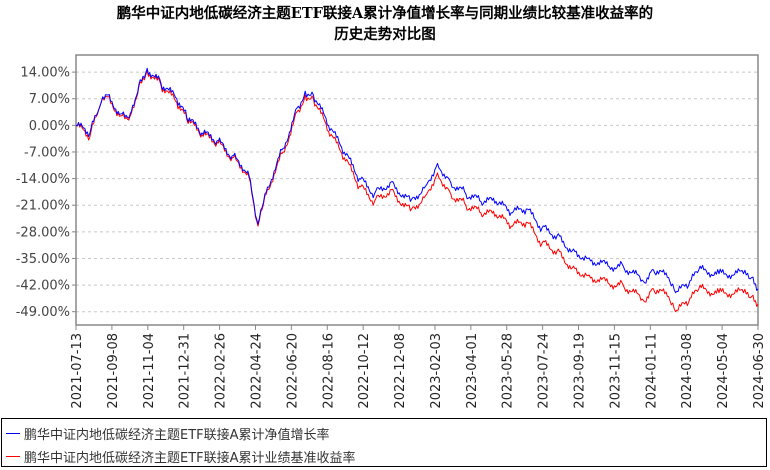 This screenshot has width=770, height=470. I want to click on chart-title-line-2: 历史走势对比图, so click(385, 34).